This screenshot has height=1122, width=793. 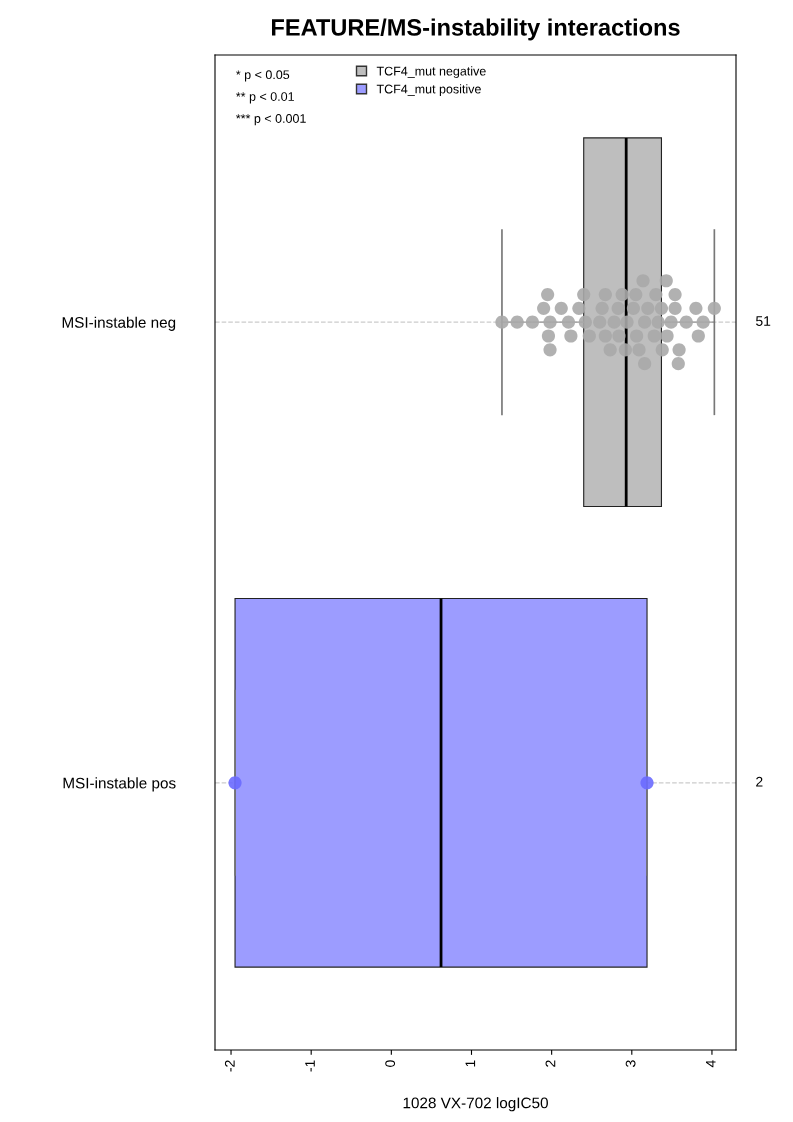 I want to click on chart-title: FEATURE/MS-instability interactions, so click(x=476, y=29).